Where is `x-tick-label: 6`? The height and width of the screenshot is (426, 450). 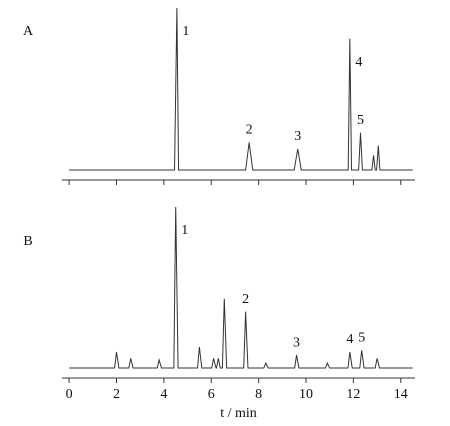
x-tick-label: 6 is located at coordinates (211, 394).